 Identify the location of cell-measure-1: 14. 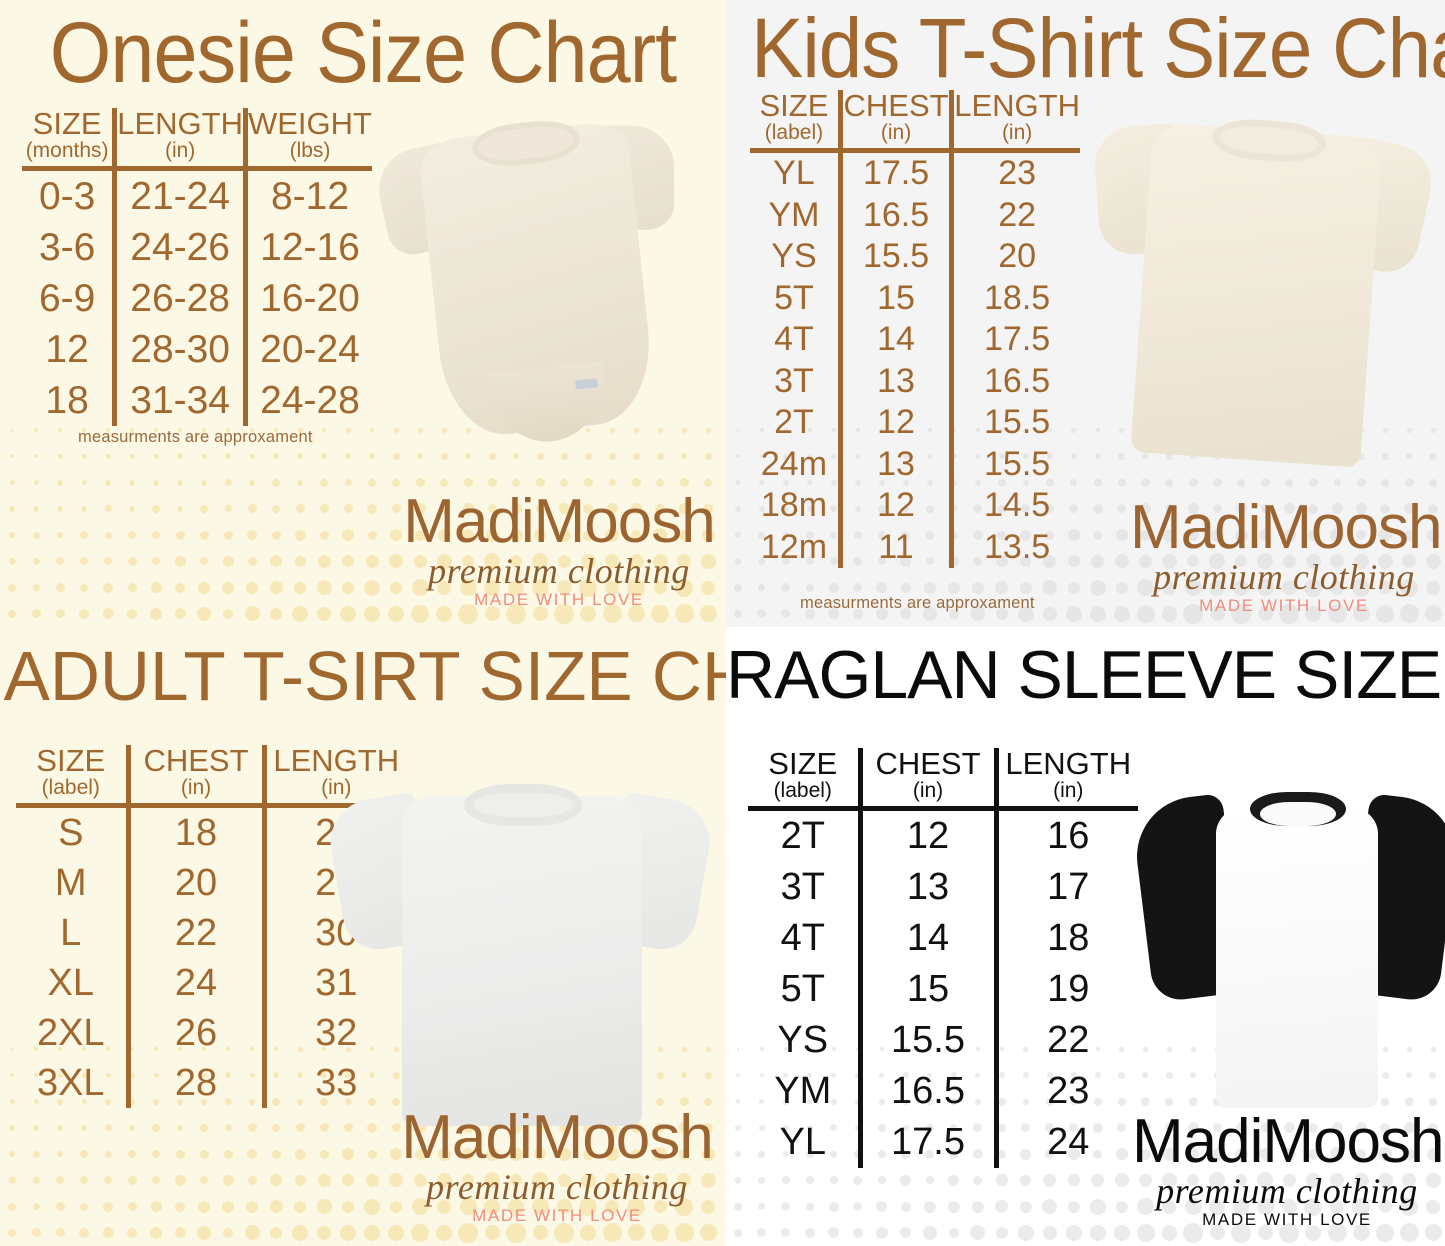
(926, 938).